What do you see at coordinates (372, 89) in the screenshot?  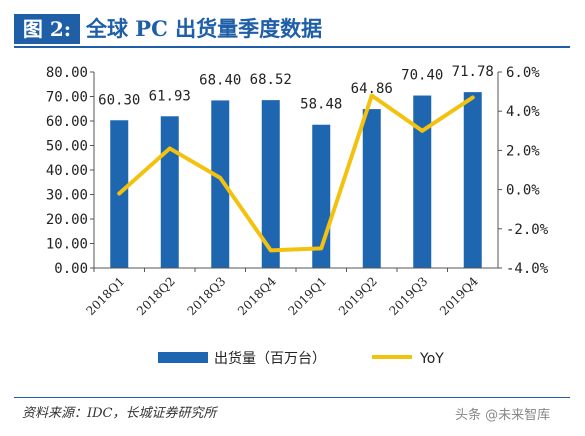 I see `bar-label-2019Q2: 64.86` at bounding box center [372, 89].